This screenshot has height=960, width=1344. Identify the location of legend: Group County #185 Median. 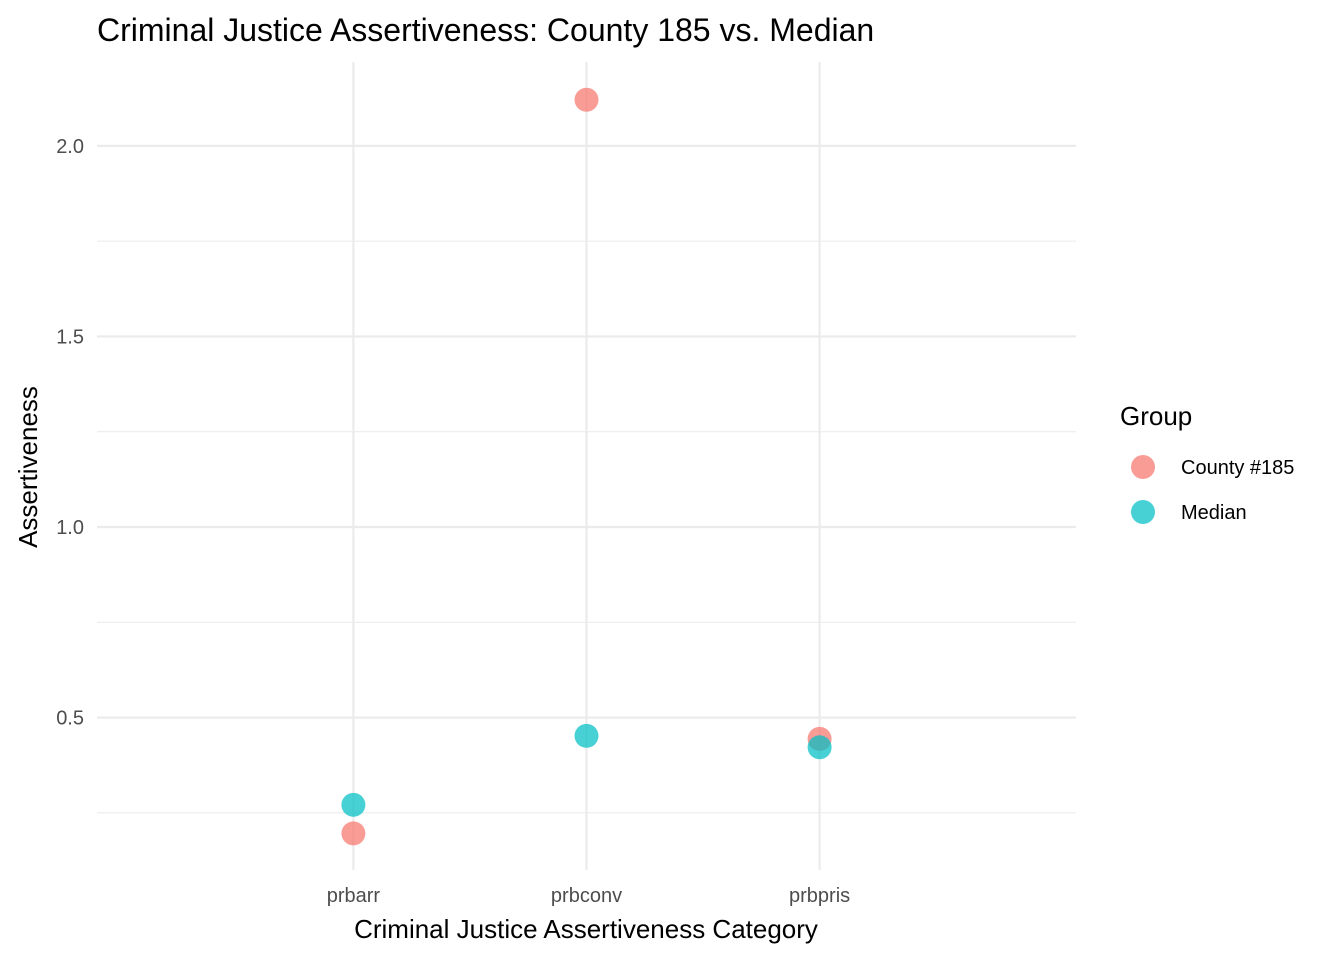
(1207, 462).